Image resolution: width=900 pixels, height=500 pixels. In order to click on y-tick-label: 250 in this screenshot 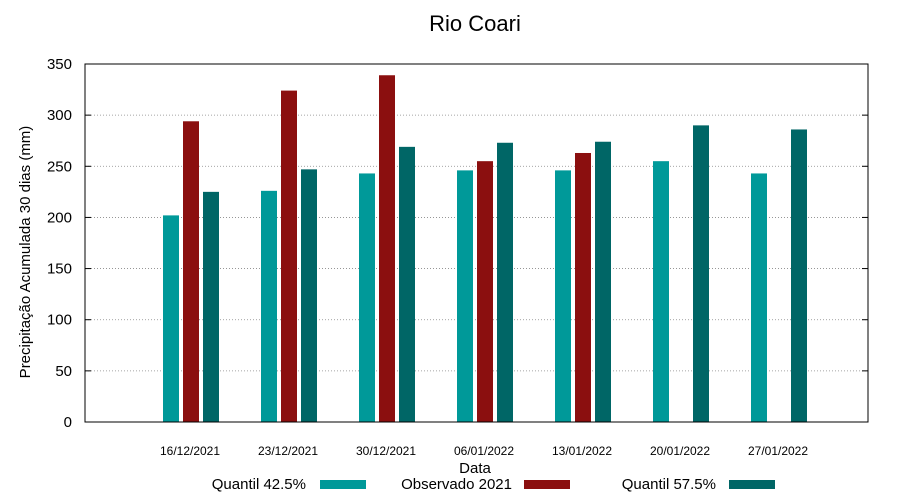, I will do `click(59, 166)`.